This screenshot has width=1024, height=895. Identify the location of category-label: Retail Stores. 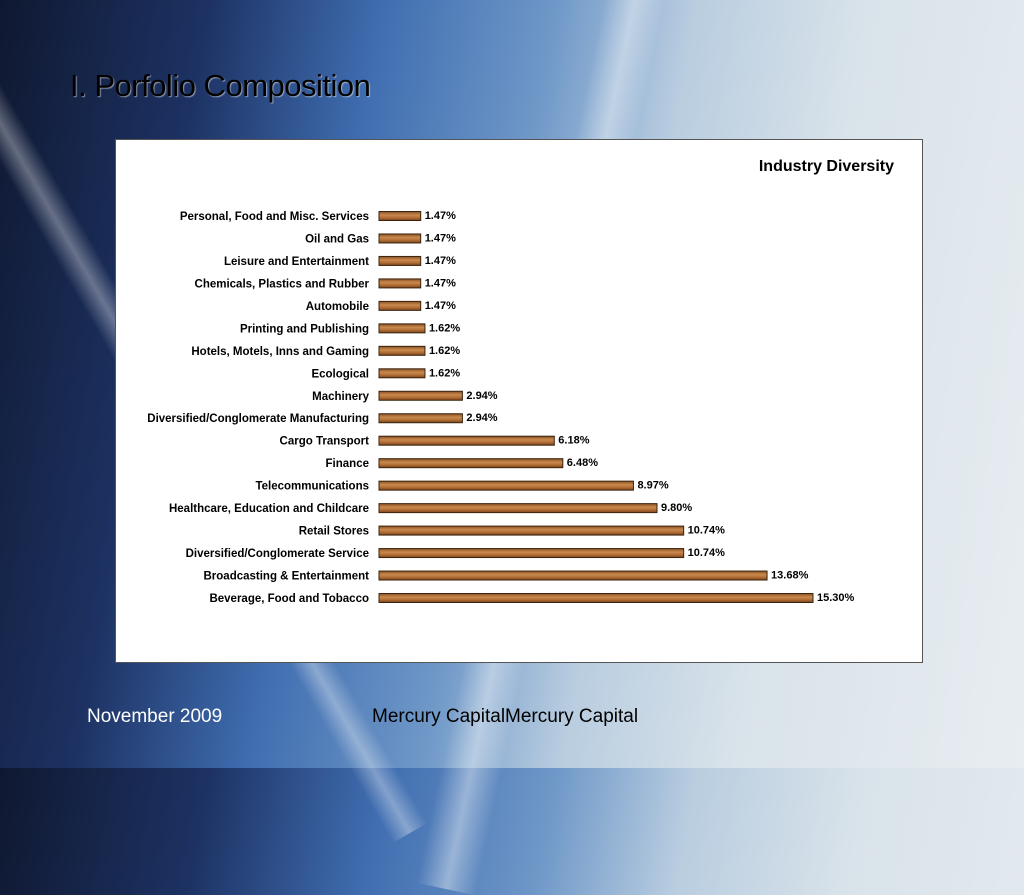
(334, 532).